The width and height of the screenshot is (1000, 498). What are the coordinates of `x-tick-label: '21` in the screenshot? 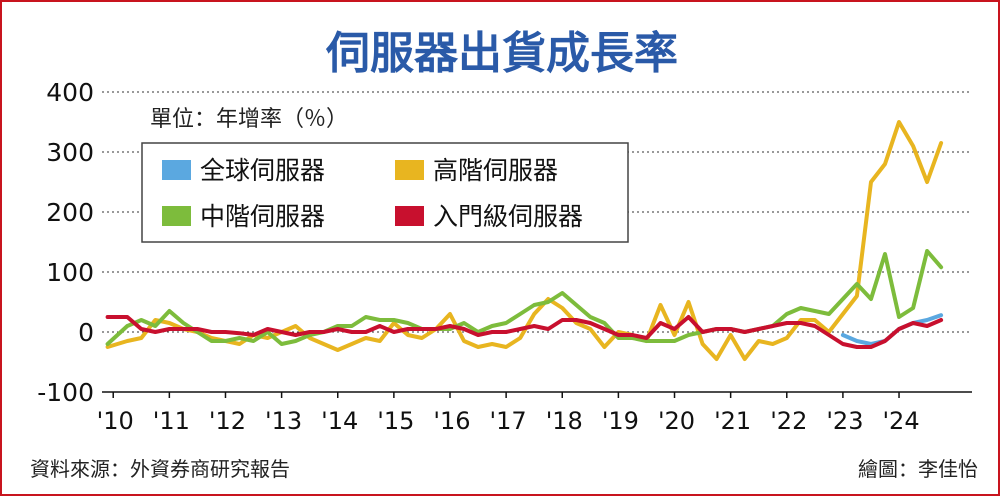 It's located at (732, 421).